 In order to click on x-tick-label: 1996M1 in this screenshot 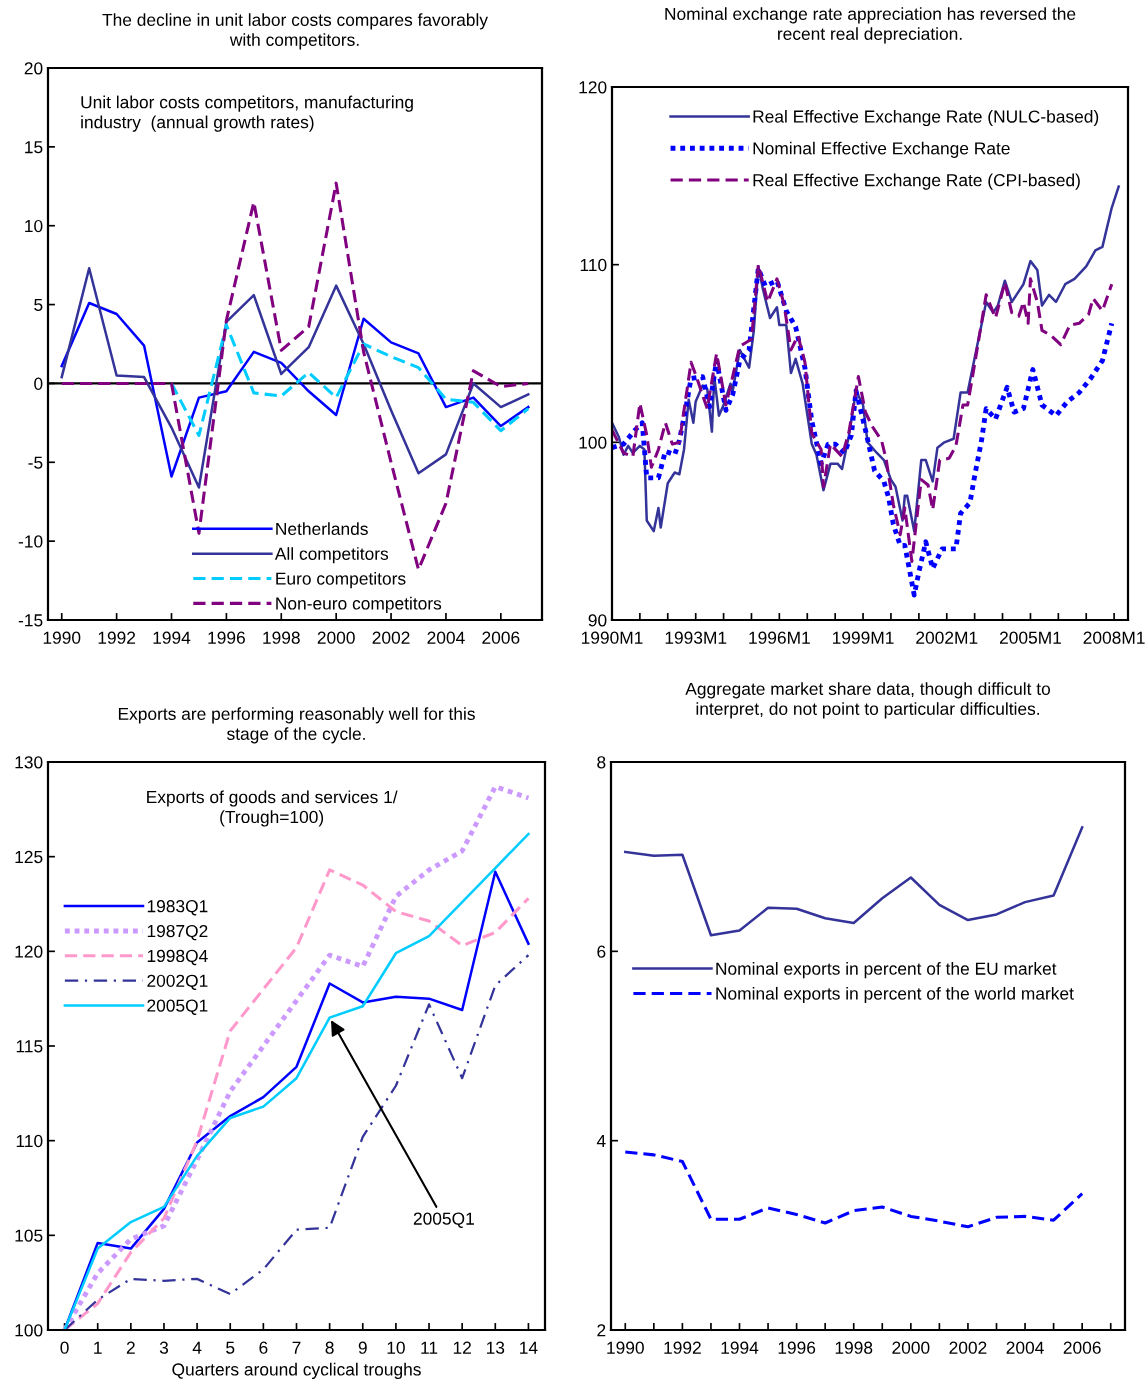, I will do `click(779, 637)`.